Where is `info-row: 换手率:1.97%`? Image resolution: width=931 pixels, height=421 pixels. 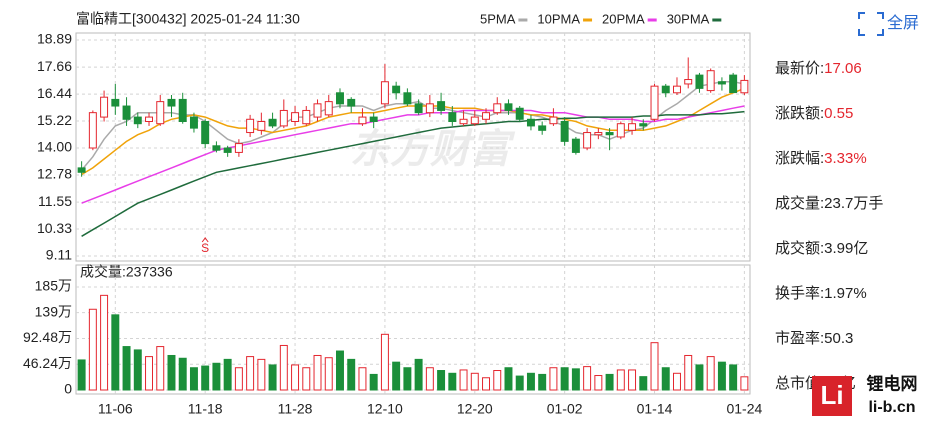 info-row: 换手率:1.97% is located at coordinates (821, 293).